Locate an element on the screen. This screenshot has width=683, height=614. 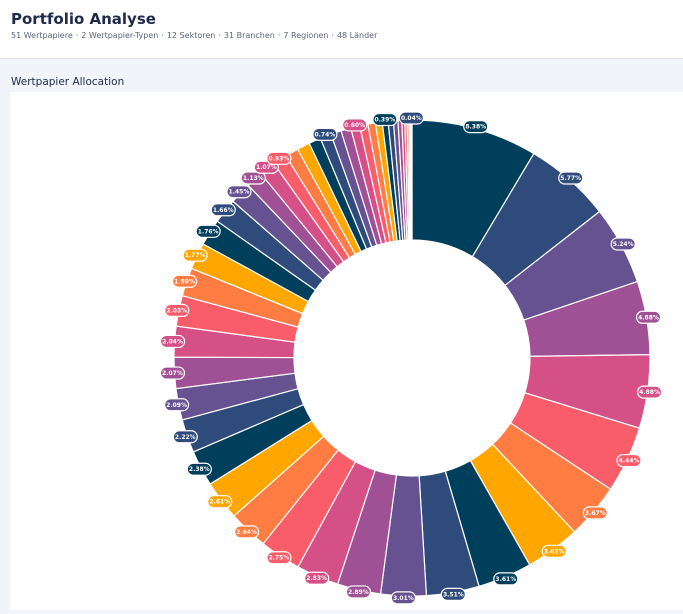
data-label: 1.66% is located at coordinates (223, 210).